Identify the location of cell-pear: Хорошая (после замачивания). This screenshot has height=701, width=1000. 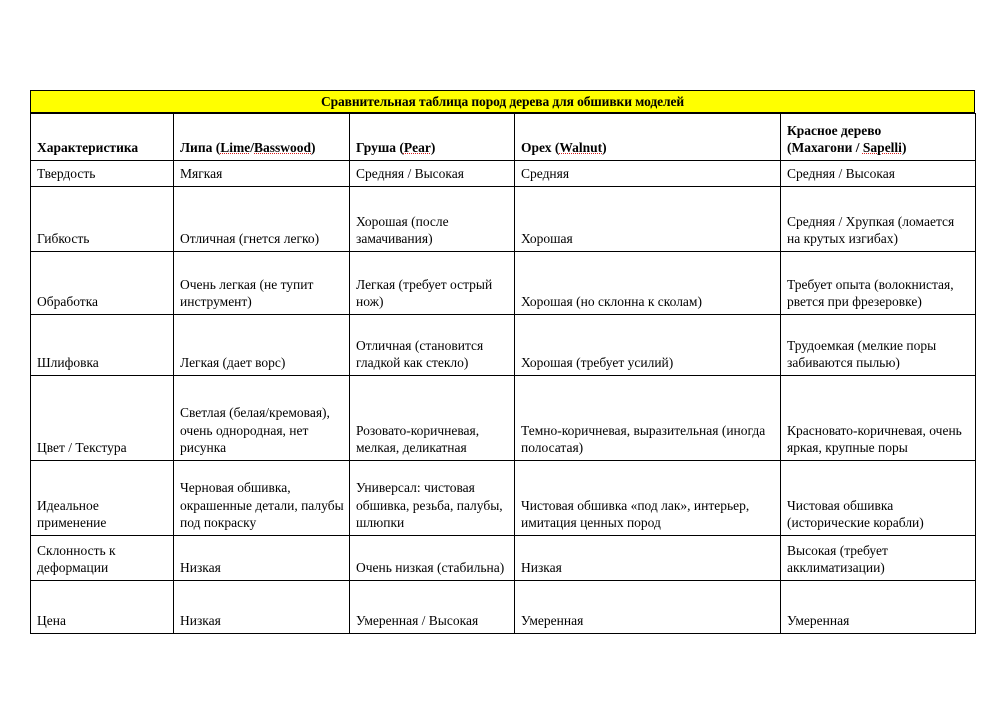
(432, 219).